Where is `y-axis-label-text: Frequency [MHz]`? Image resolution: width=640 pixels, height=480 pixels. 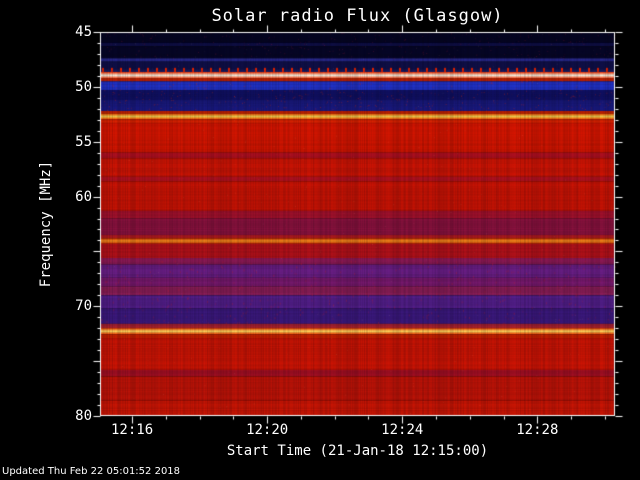
y-axis-label-text: Frequency [MHz] is located at coordinates (46, 224).